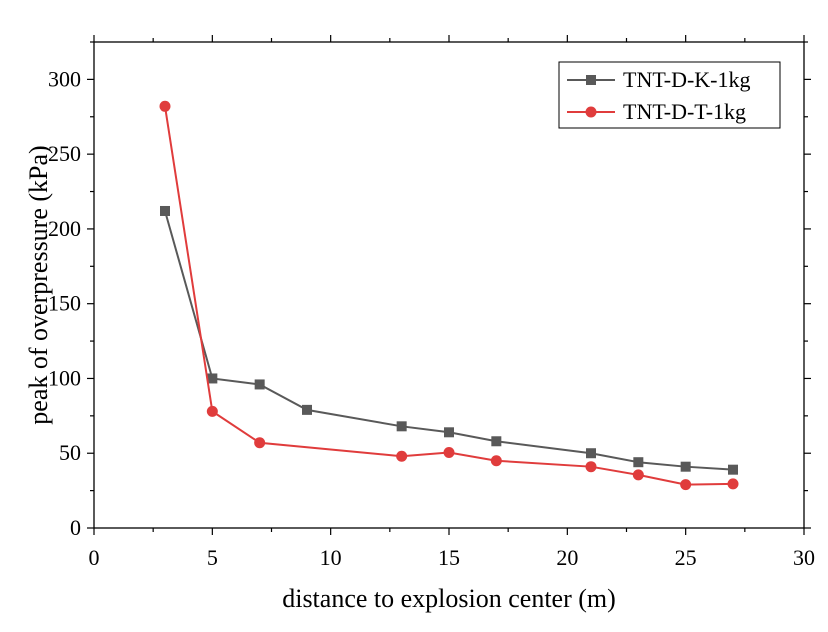 The height and width of the screenshot is (632, 828). I want to click on y-axis-title: peak of overpressure (kPa), so click(38, 284).